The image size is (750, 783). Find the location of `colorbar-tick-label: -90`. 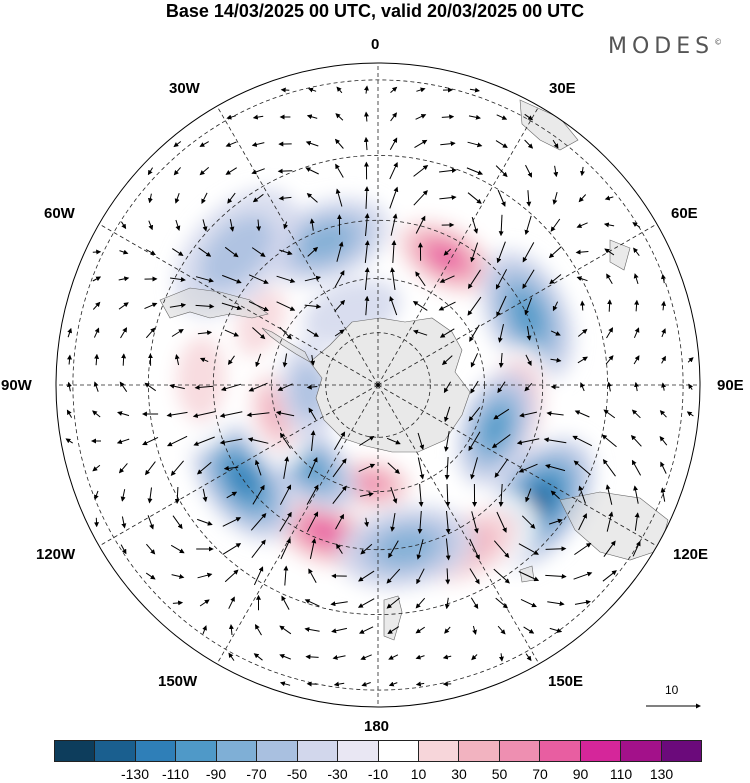

colorbar-tick-label: -90 is located at coordinates (216, 774).